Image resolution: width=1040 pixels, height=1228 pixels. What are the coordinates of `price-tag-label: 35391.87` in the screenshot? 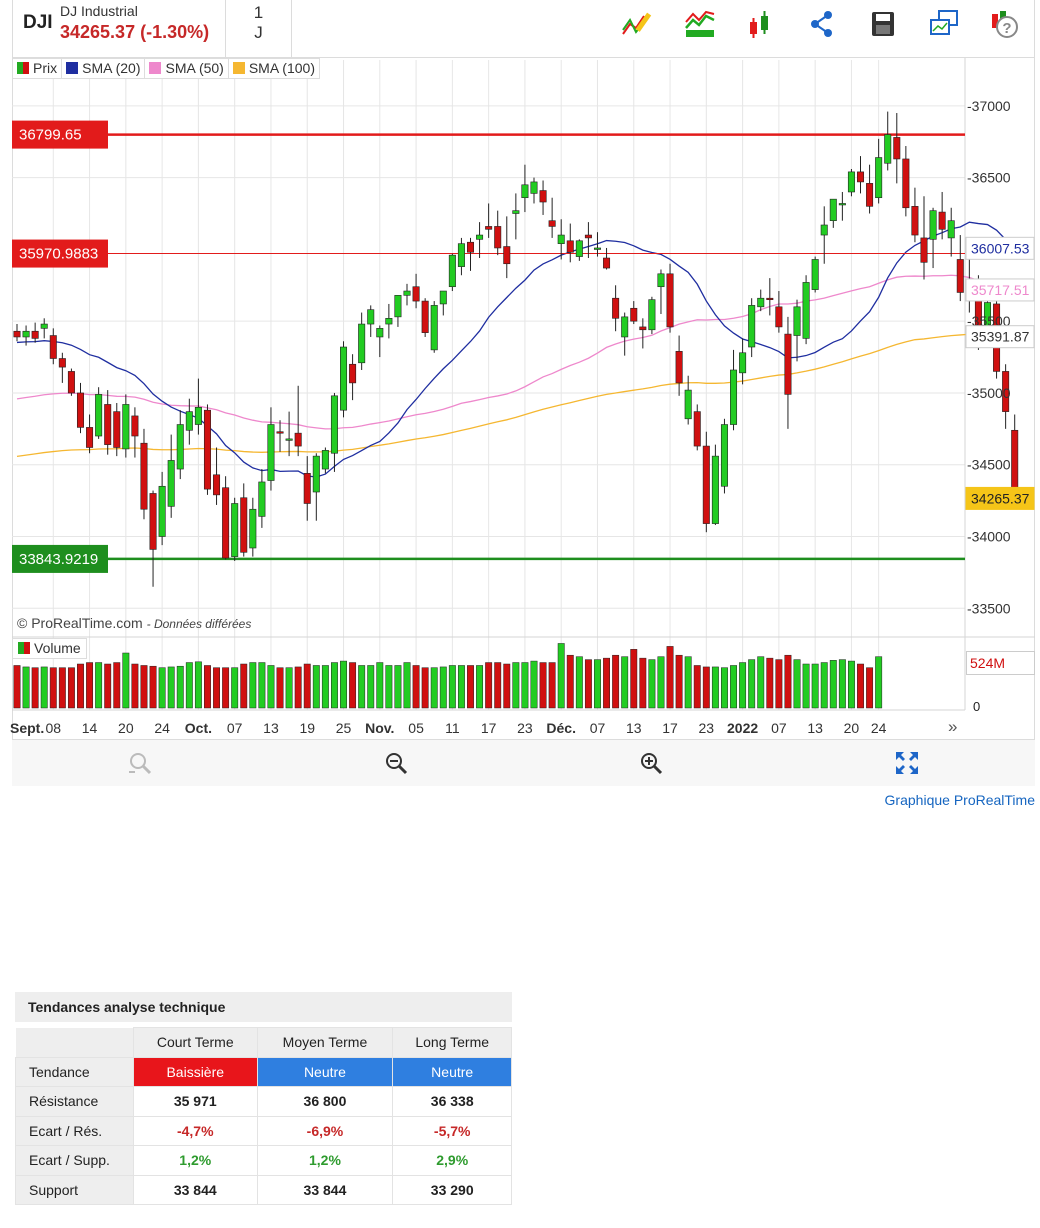 It's located at (1000, 337).